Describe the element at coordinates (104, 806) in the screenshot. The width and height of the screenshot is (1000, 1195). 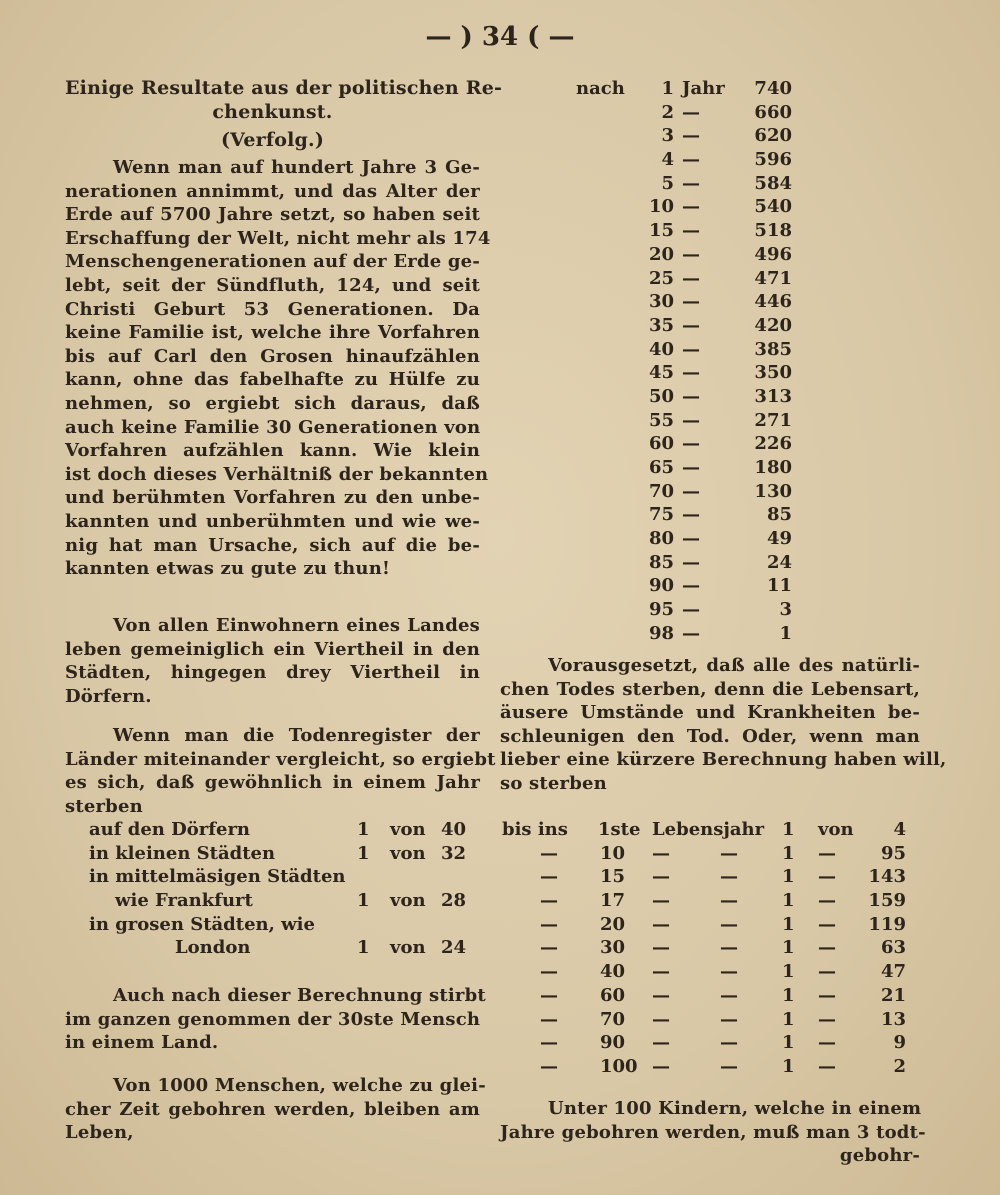
I see `text-line: sterben` at that location.